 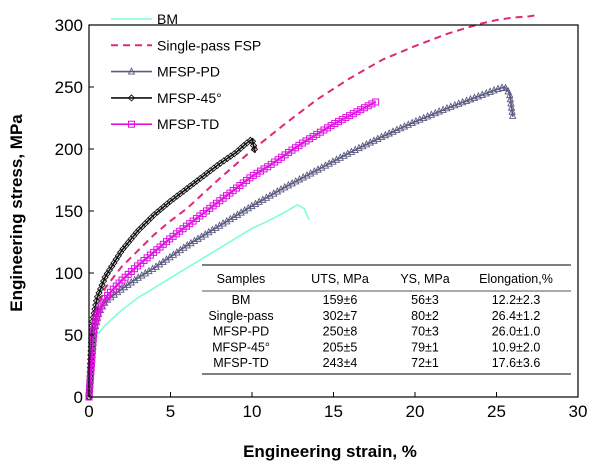 I want to click on legend-item-single-pass-fsp: Single-pass FSP, so click(x=186, y=45).